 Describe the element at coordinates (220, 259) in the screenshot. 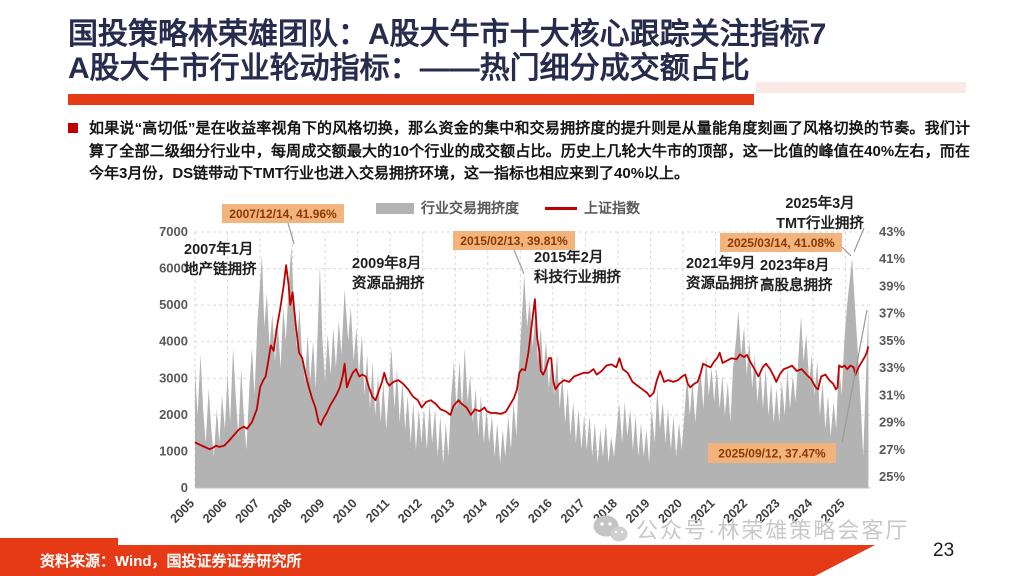

I see `svg-text: 2007年1月地产链拥挤` at that location.